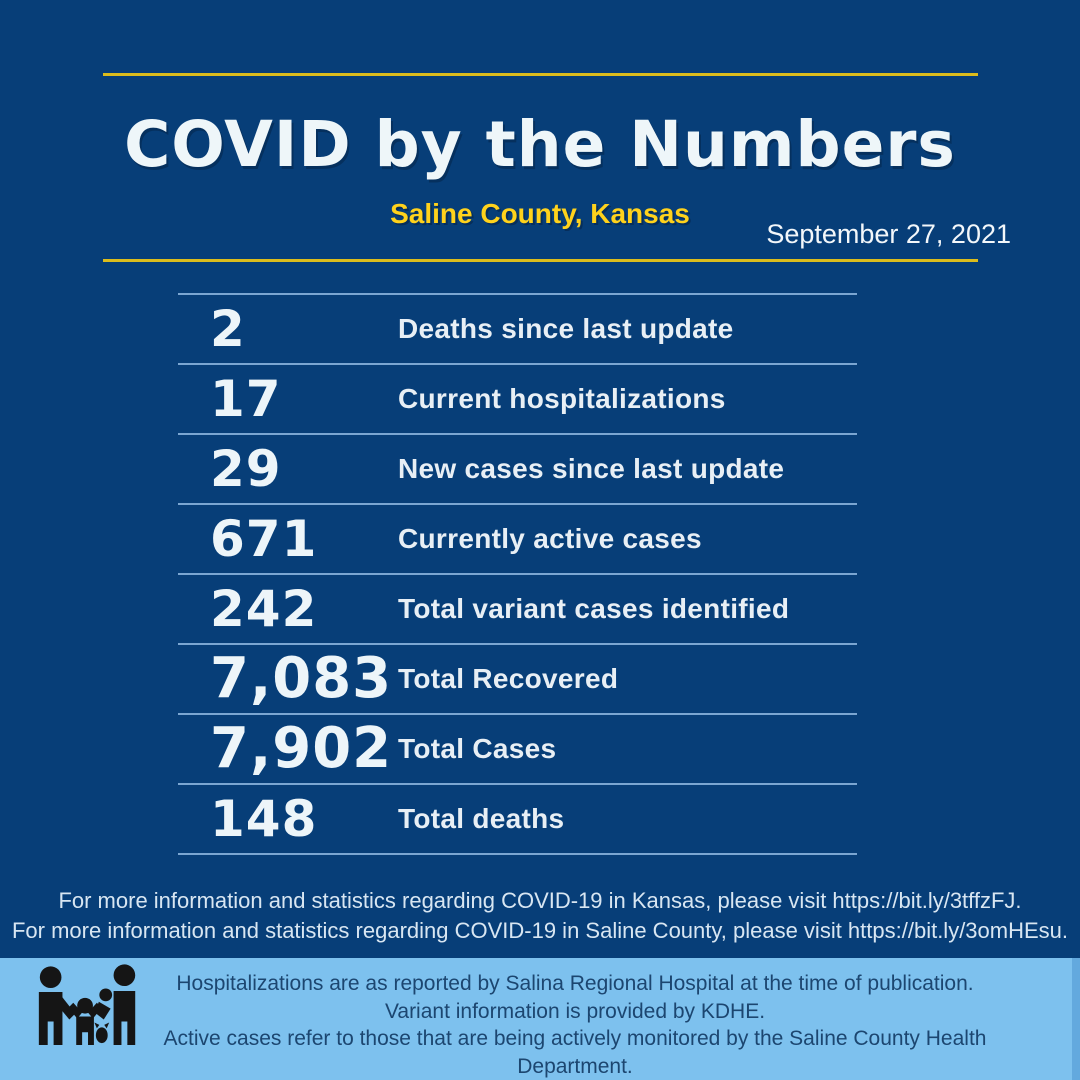  I want to click on stat-value: 148, so click(264, 819).